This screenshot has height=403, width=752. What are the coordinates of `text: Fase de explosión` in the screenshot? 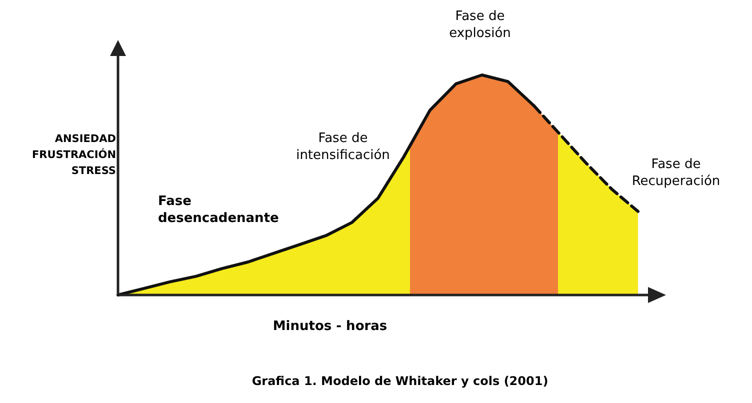 It's located at (480, 25).